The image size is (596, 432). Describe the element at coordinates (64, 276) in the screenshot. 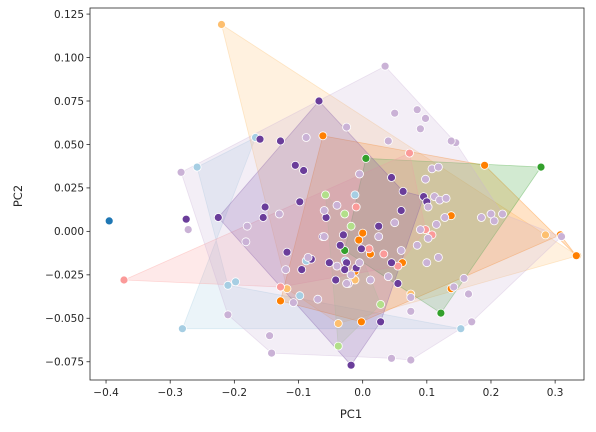

I see `y-tick-label: −0.025` at that location.